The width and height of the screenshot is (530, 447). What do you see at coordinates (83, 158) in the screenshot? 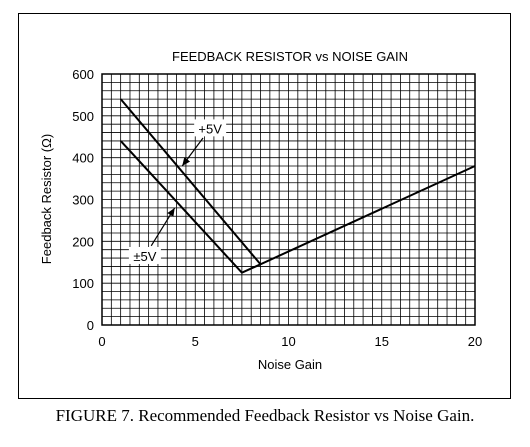
I see `y-tick-label: 400` at bounding box center [83, 158].